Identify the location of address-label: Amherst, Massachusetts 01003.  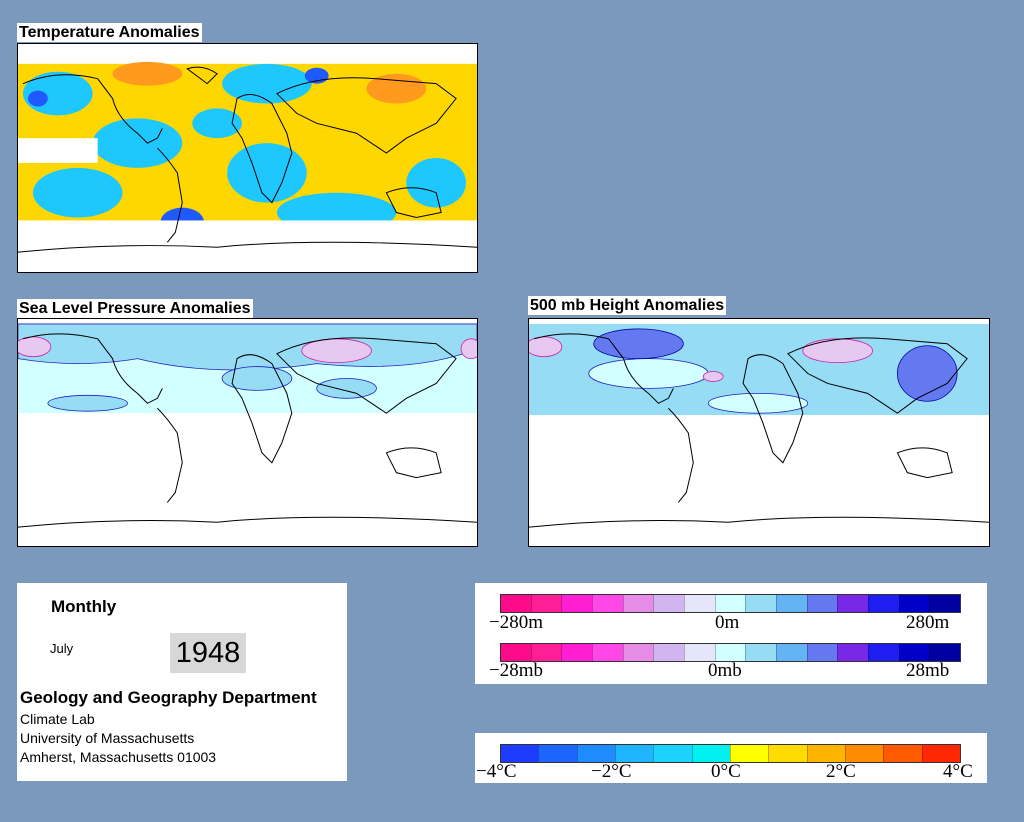
(118, 757).